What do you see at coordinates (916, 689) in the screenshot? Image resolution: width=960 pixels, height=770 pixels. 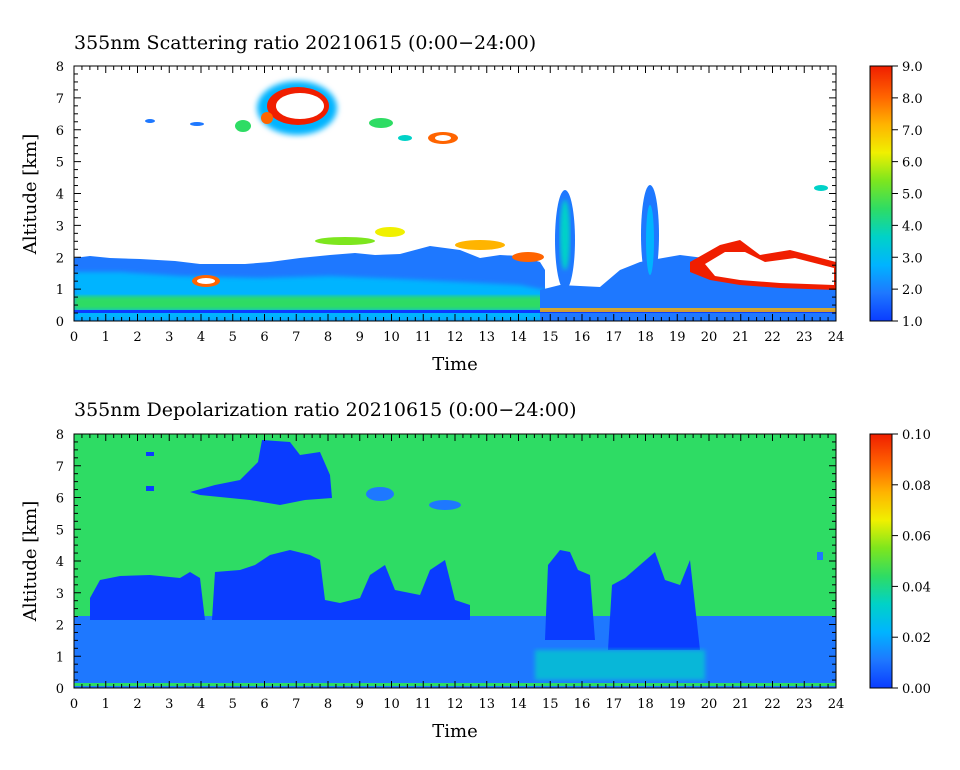 I see `colorbar-tick-label: 0.00` at bounding box center [916, 689].